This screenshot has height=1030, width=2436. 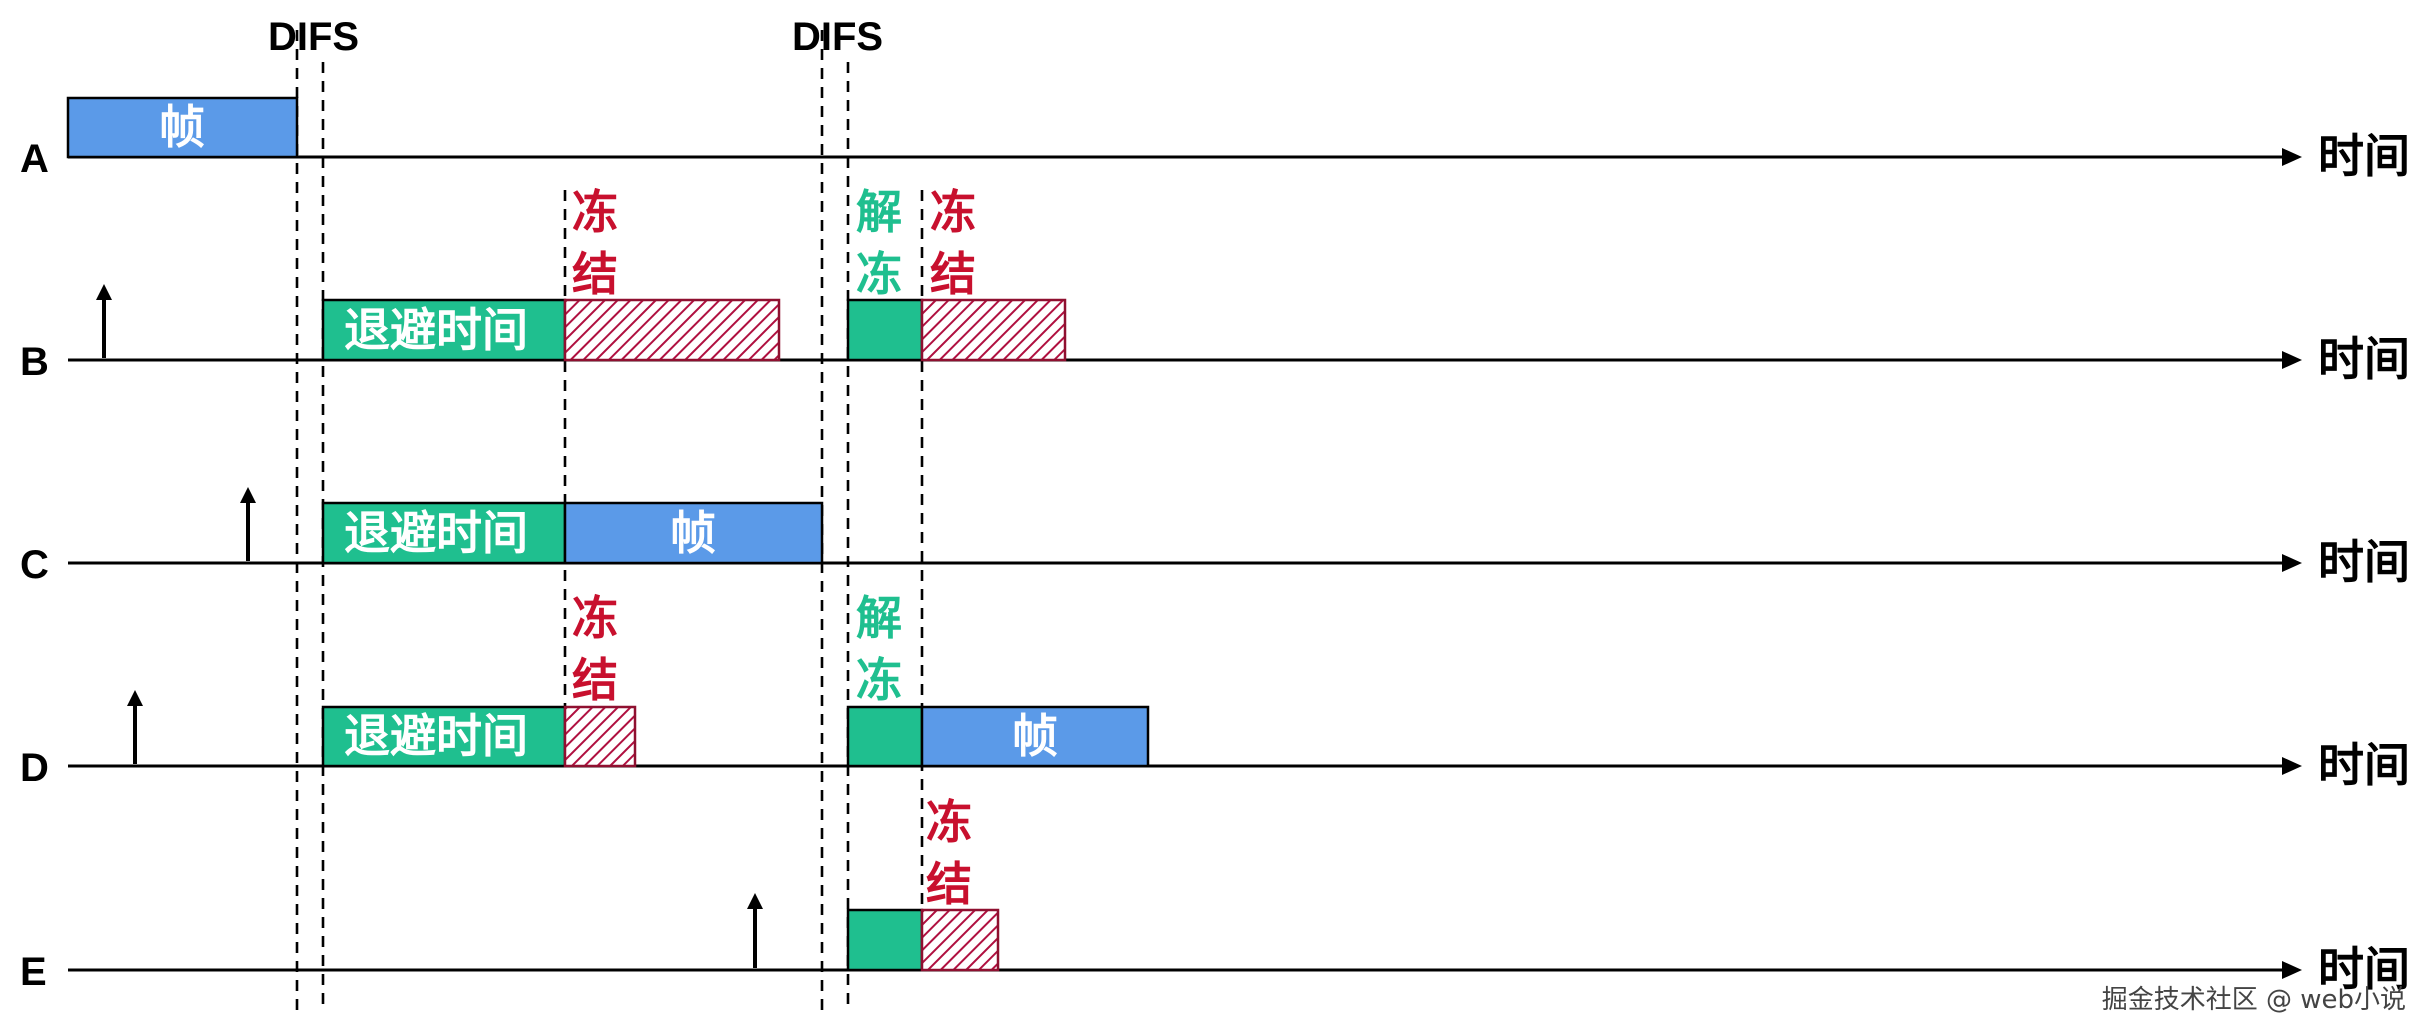 What do you see at coordinates (34, 768) in the screenshot?
I see `station-label-d: D` at bounding box center [34, 768].